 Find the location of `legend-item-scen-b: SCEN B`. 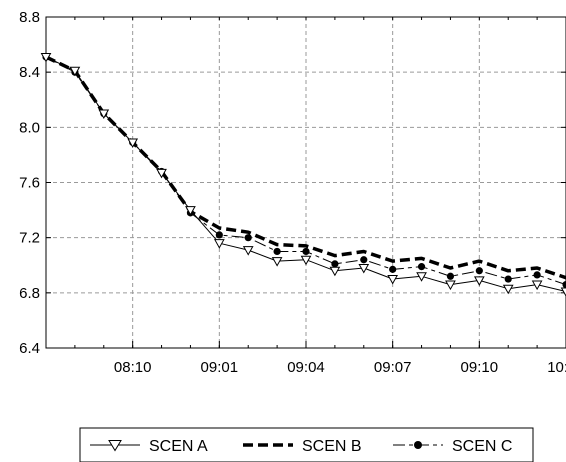

legend-item-scen-b: SCEN B is located at coordinates (302, 446).